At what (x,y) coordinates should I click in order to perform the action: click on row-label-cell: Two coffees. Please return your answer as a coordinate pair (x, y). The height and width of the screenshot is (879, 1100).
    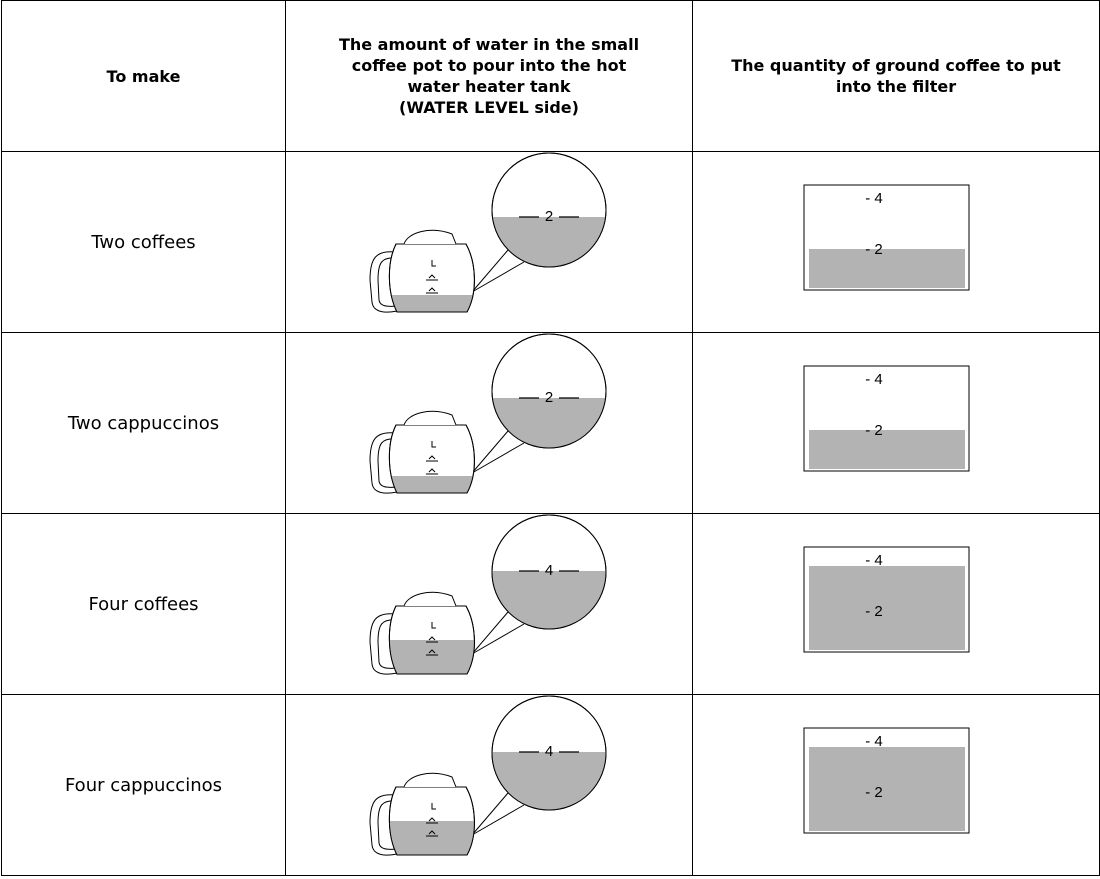
    Looking at the image, I should click on (143, 242).